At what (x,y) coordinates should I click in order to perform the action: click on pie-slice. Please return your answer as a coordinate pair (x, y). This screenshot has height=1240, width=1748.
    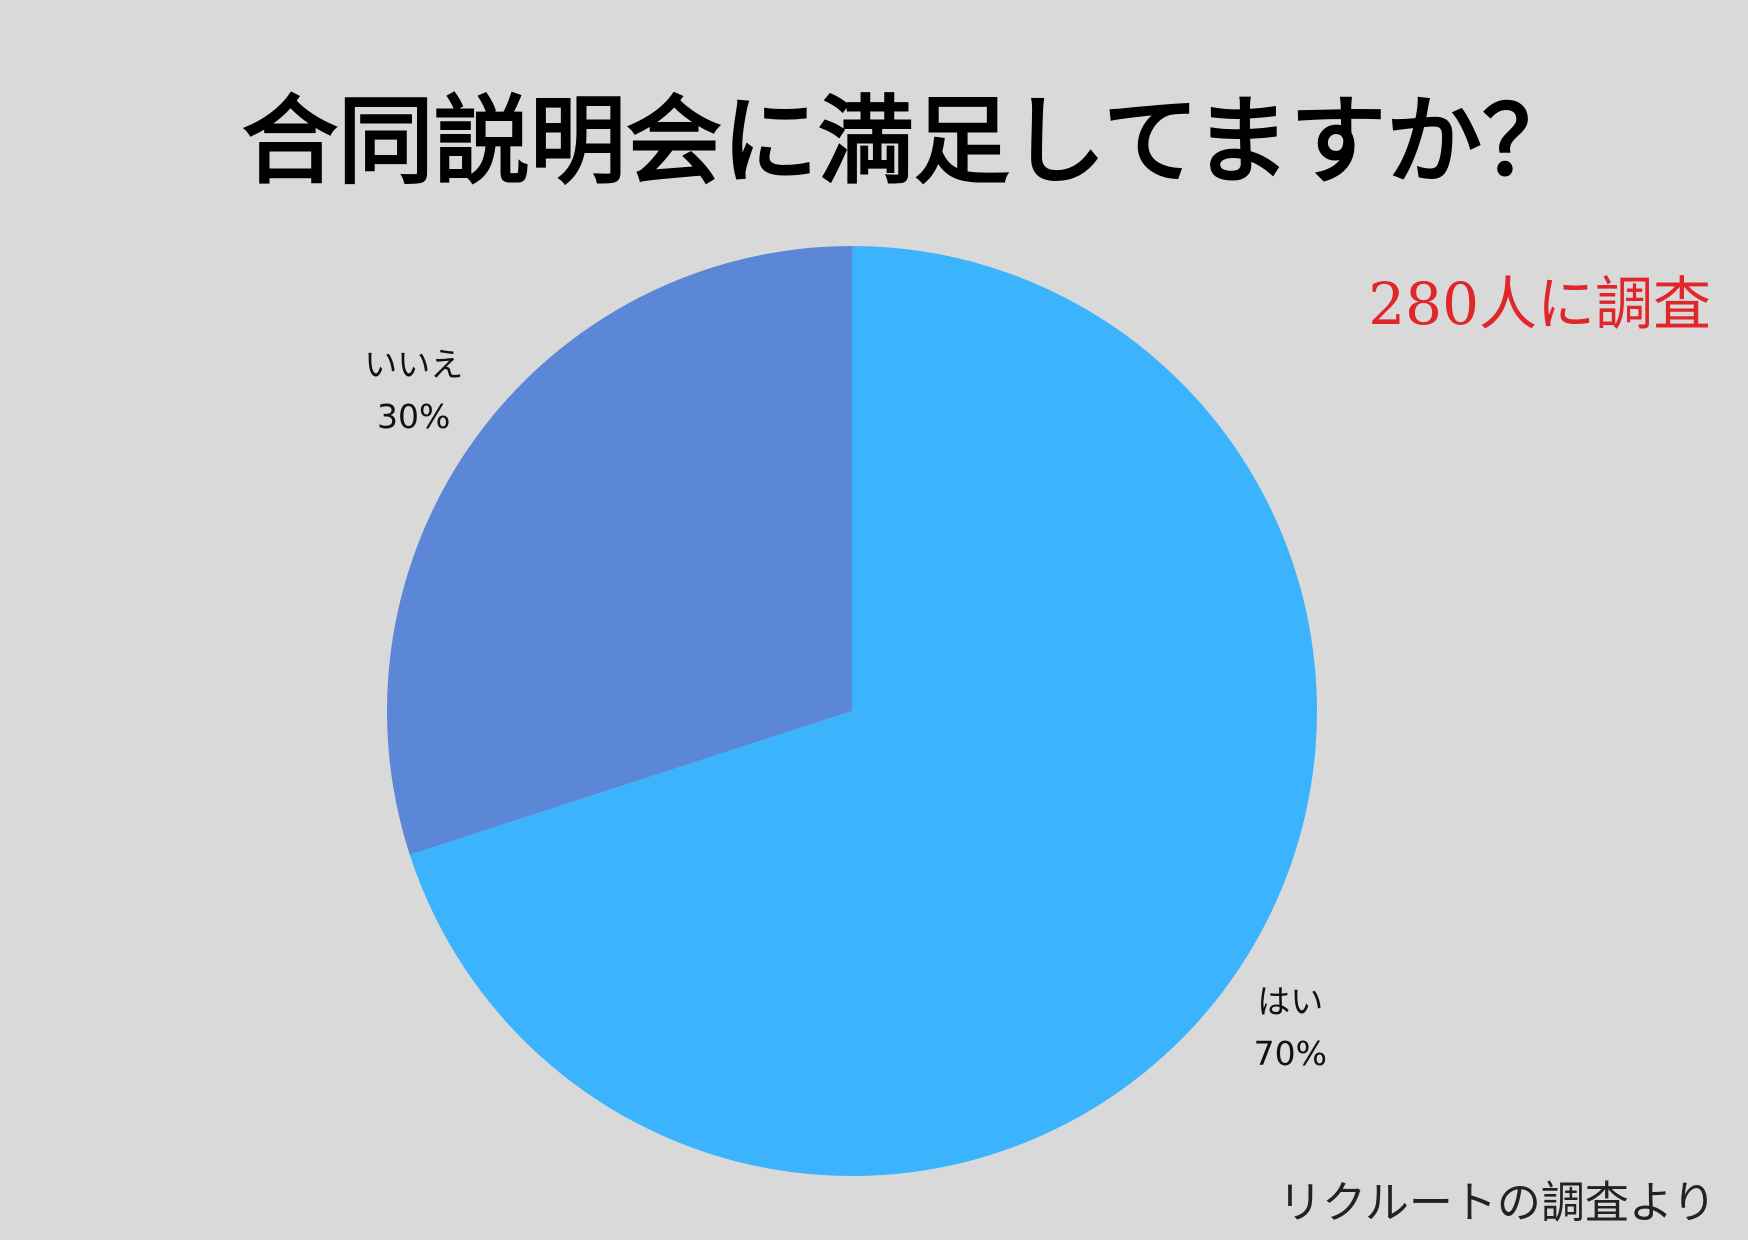
    Looking at the image, I should click on (619, 550).